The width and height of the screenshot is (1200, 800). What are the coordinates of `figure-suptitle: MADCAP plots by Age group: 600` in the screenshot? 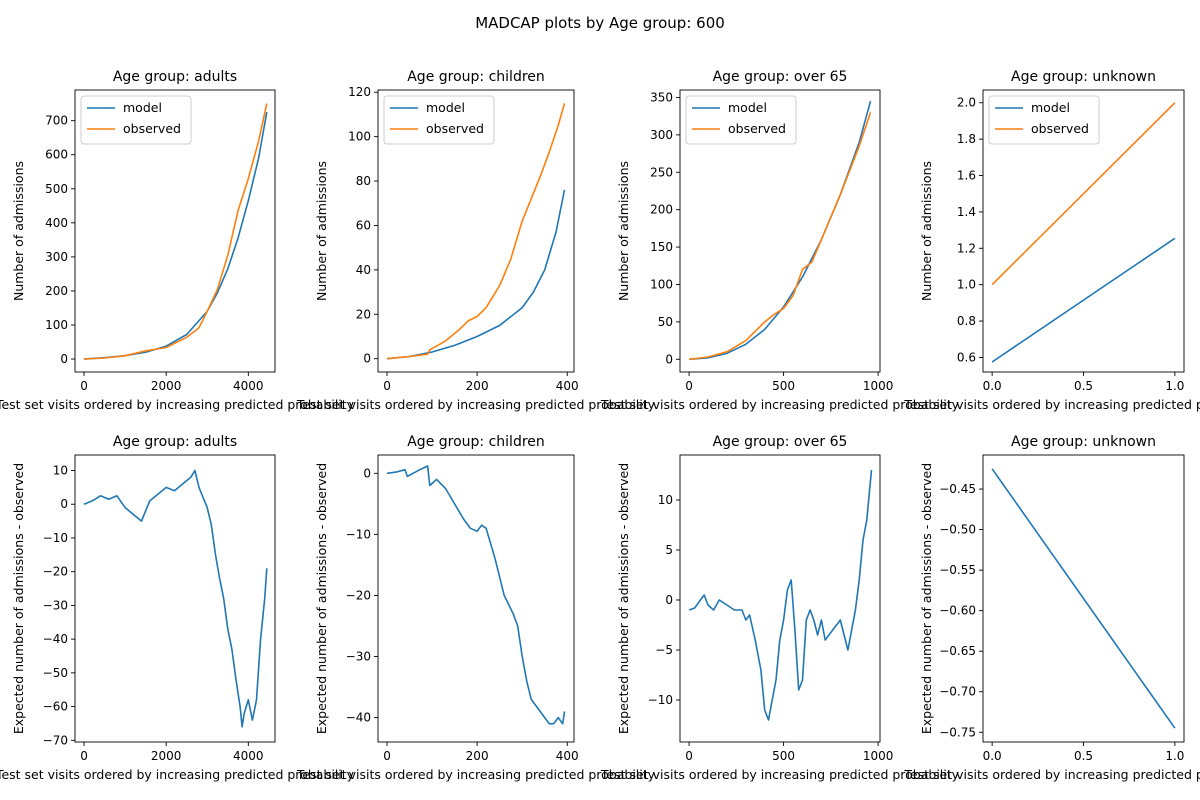 It's located at (600, 23).